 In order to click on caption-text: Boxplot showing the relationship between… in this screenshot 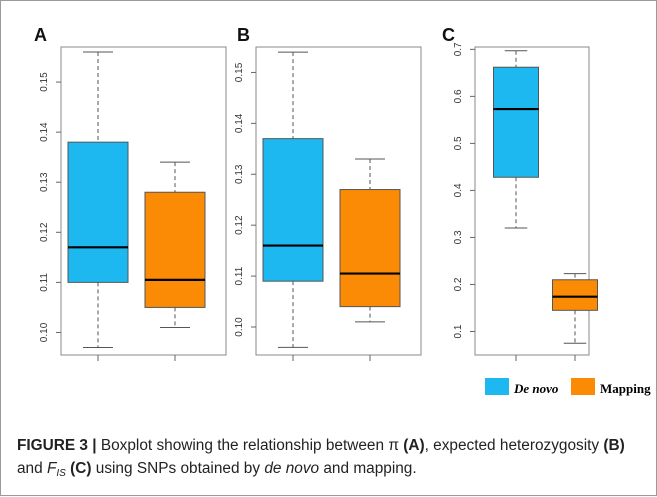, I will do `click(321, 458)`.